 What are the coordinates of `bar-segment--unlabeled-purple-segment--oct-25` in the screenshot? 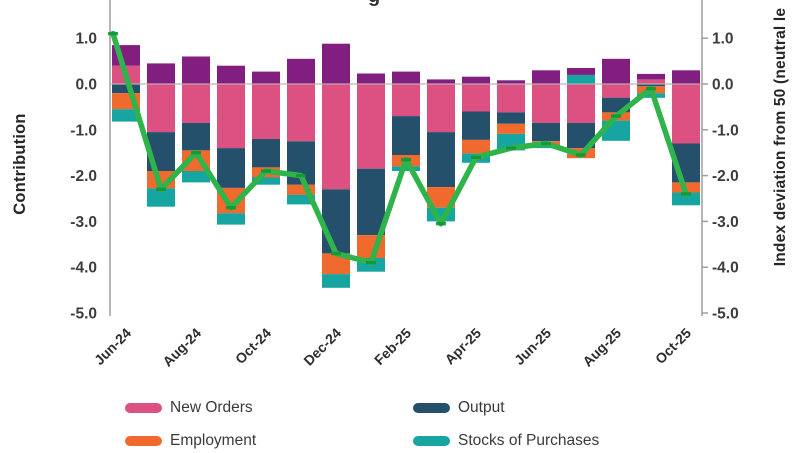 It's located at (686, 77).